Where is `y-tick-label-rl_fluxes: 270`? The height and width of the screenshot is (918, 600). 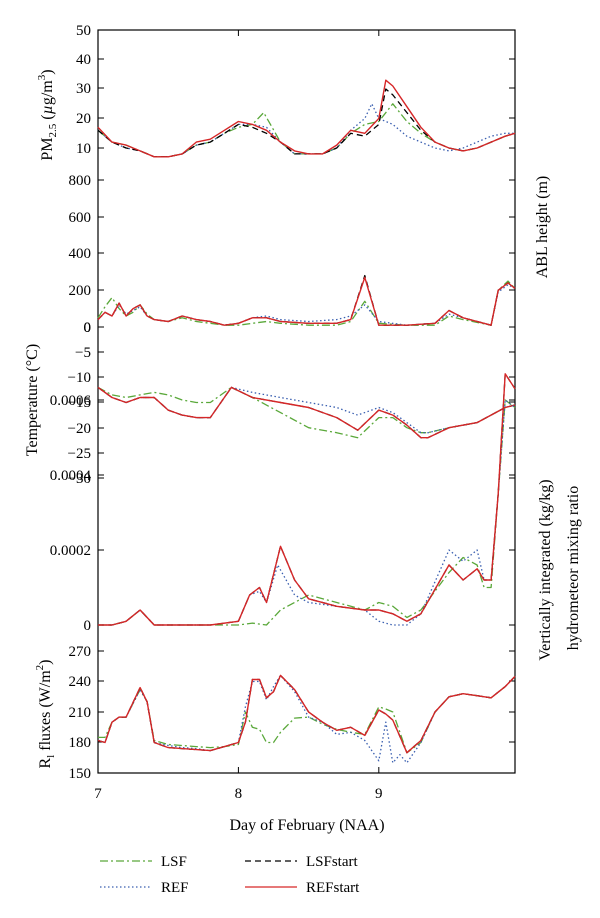
y-tick-label-rl_fluxes: 270 is located at coordinates (80, 652).